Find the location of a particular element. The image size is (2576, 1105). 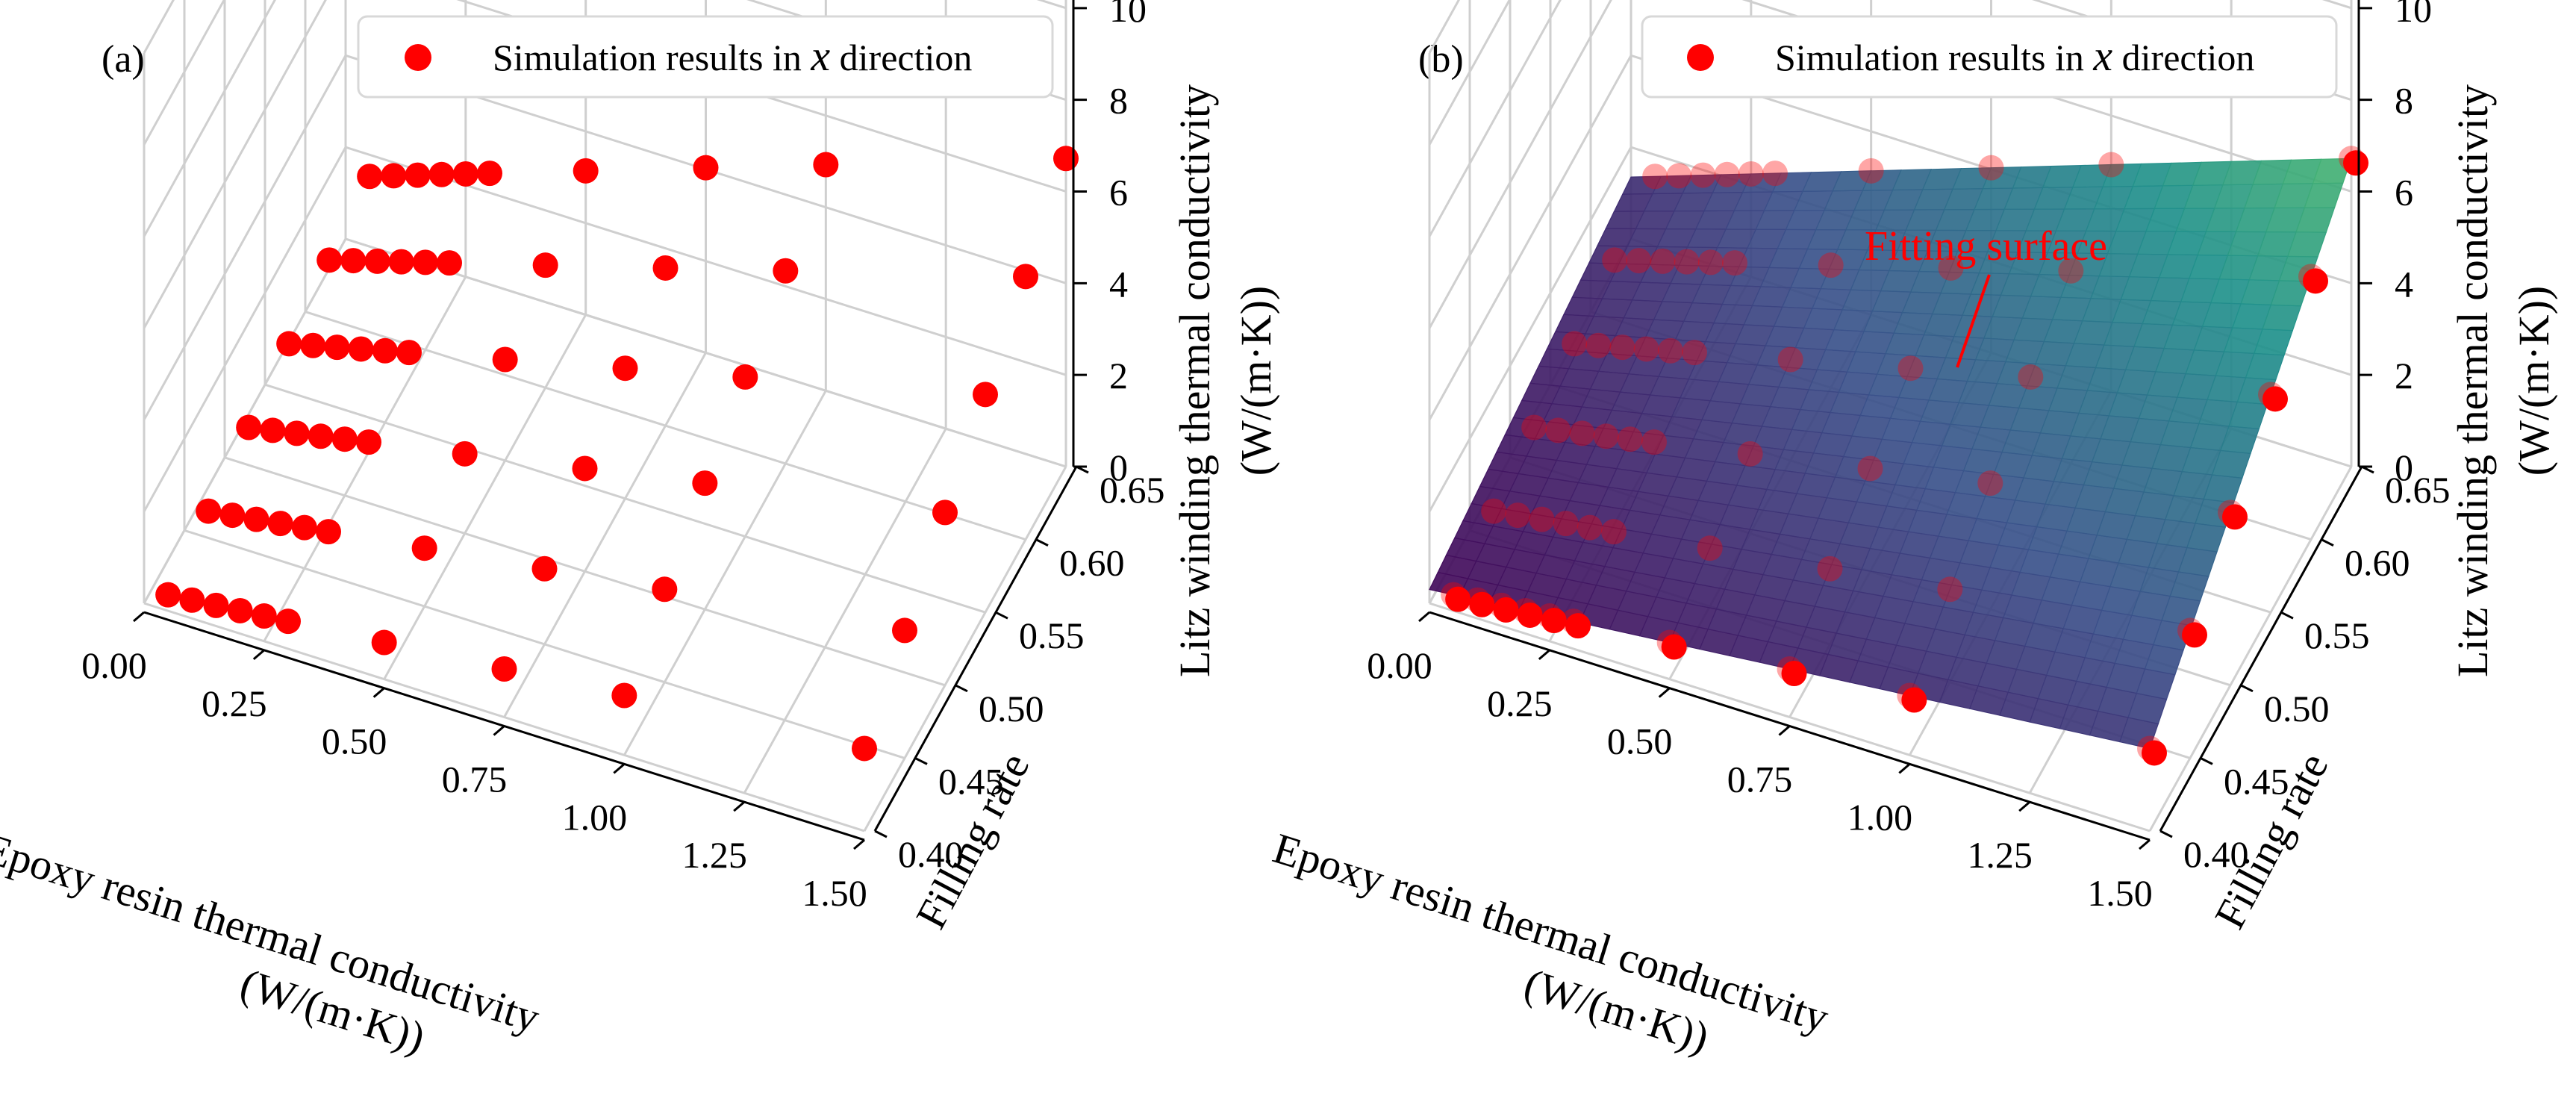

panel-b-legend: Simulation results in x direction is located at coordinates (1989, 57).